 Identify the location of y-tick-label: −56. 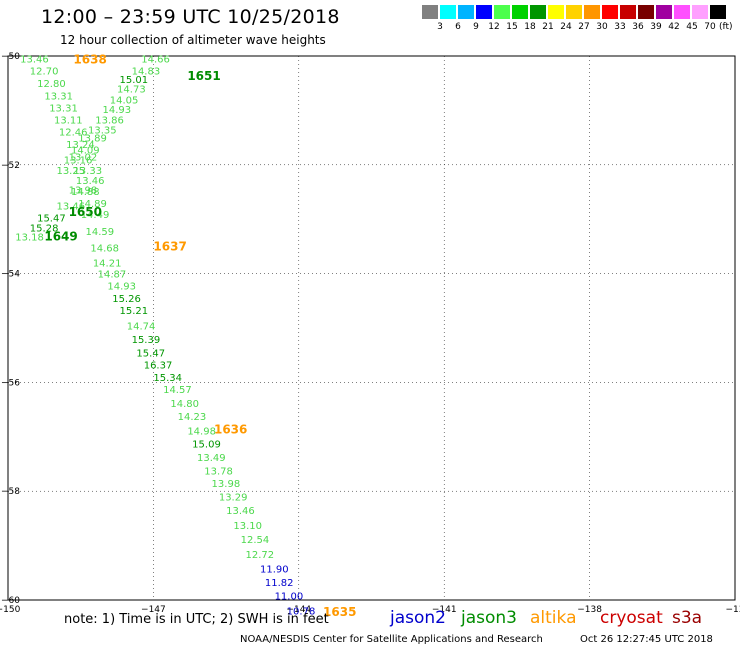
(10, 383).